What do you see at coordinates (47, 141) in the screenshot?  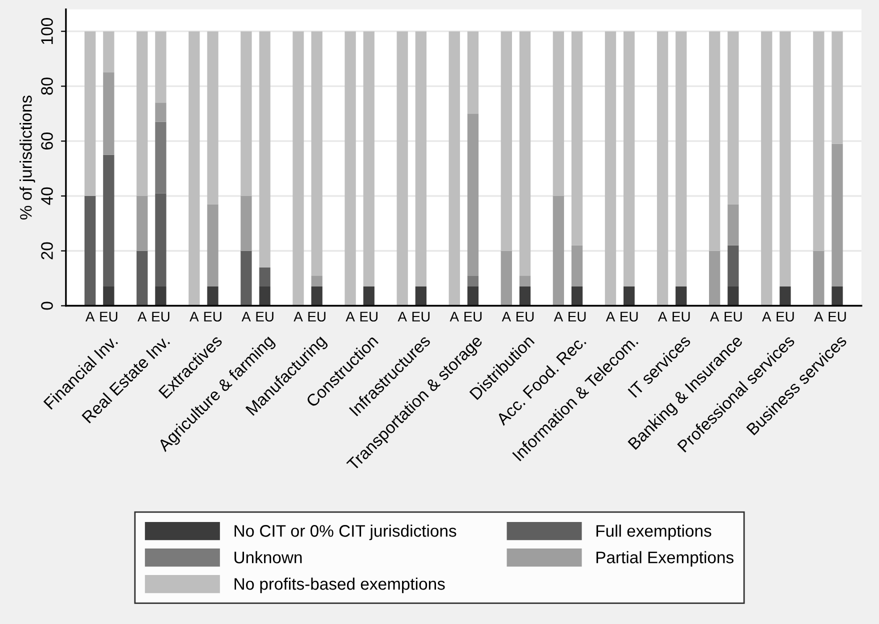 I see `y-tick-label: 60` at bounding box center [47, 141].